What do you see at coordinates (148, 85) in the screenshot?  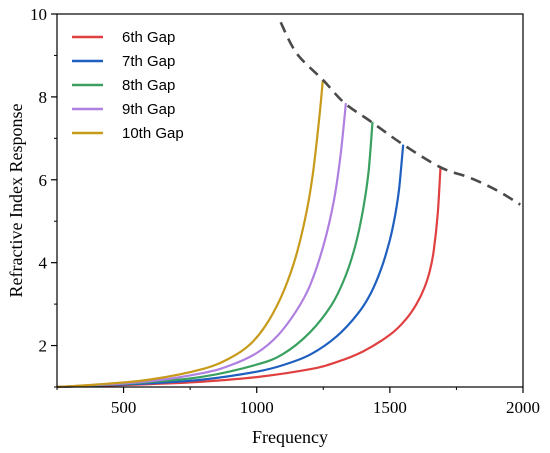 I see `legend-label-3: 8th Gap` at bounding box center [148, 85].